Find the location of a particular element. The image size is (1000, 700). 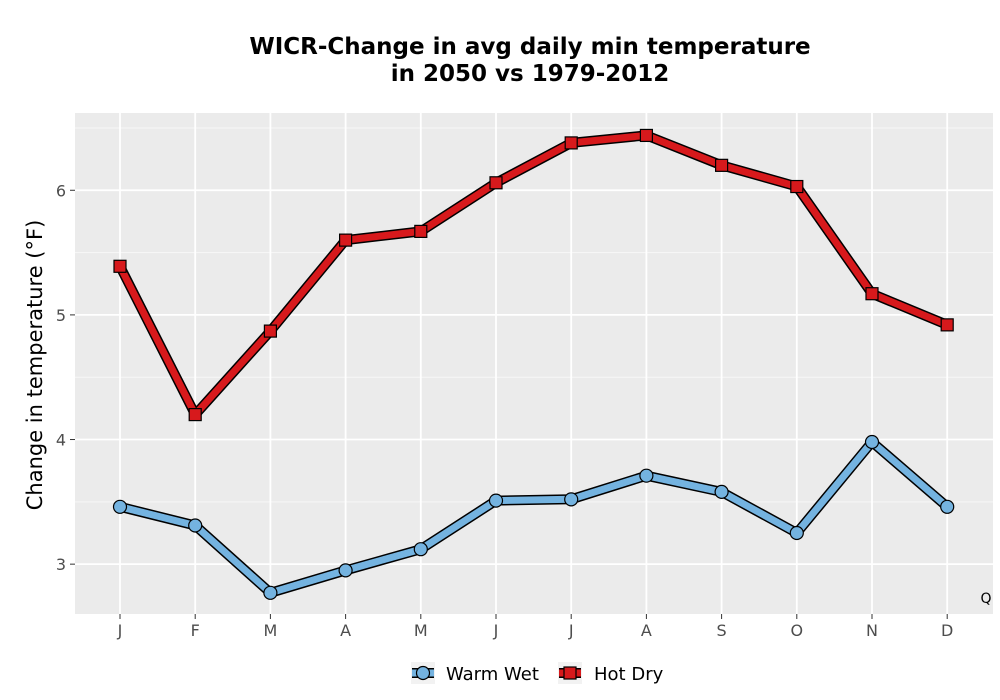

x-tick-label: O is located at coordinates (797, 630).